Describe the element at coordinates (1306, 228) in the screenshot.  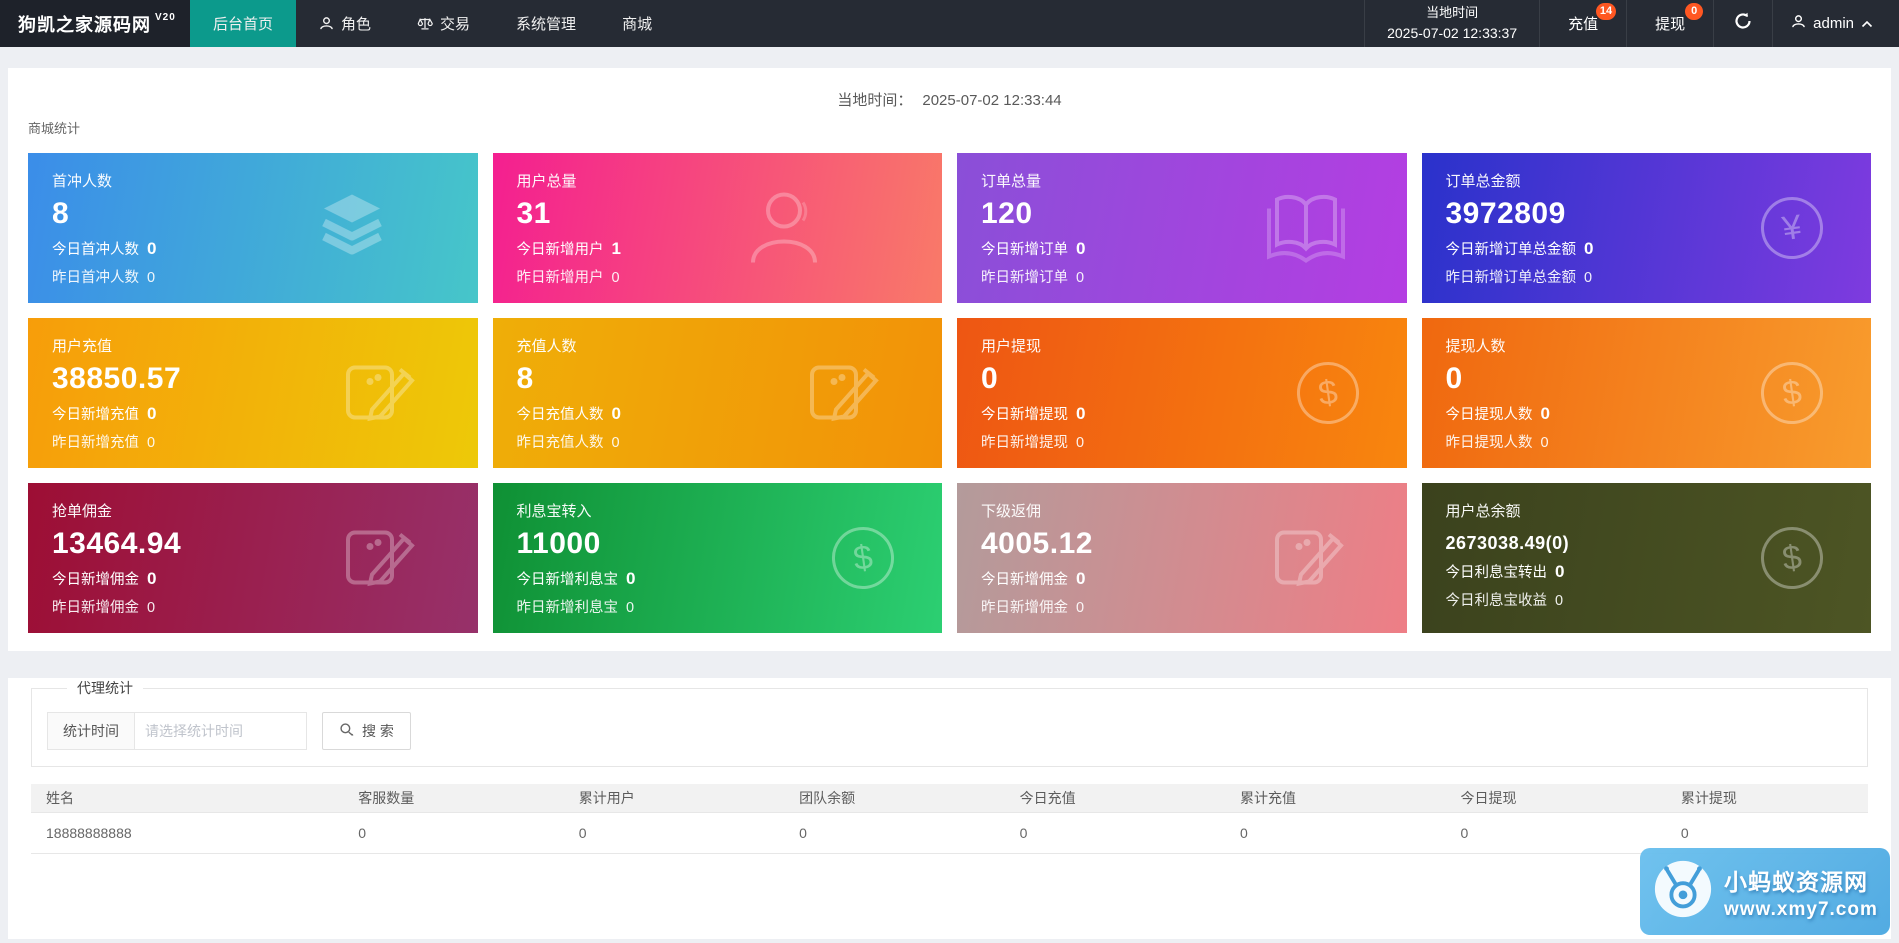
I see `book-open-icon` at that location.